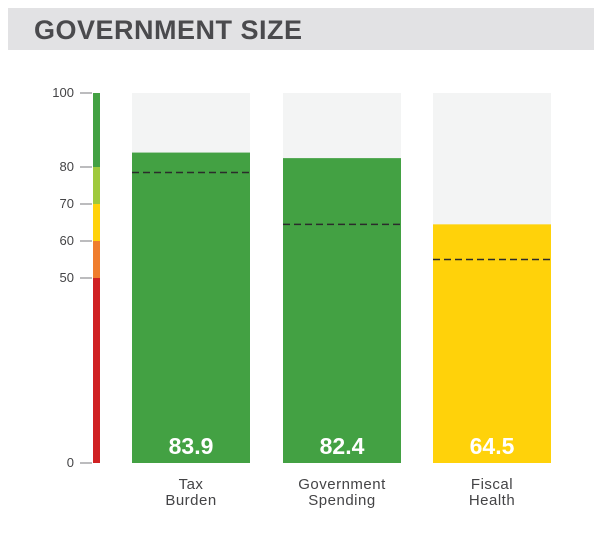 This screenshot has height=540, width=596. Describe the element at coordinates (191, 446) in the screenshot. I see `value-label-0: 83.9` at that location.